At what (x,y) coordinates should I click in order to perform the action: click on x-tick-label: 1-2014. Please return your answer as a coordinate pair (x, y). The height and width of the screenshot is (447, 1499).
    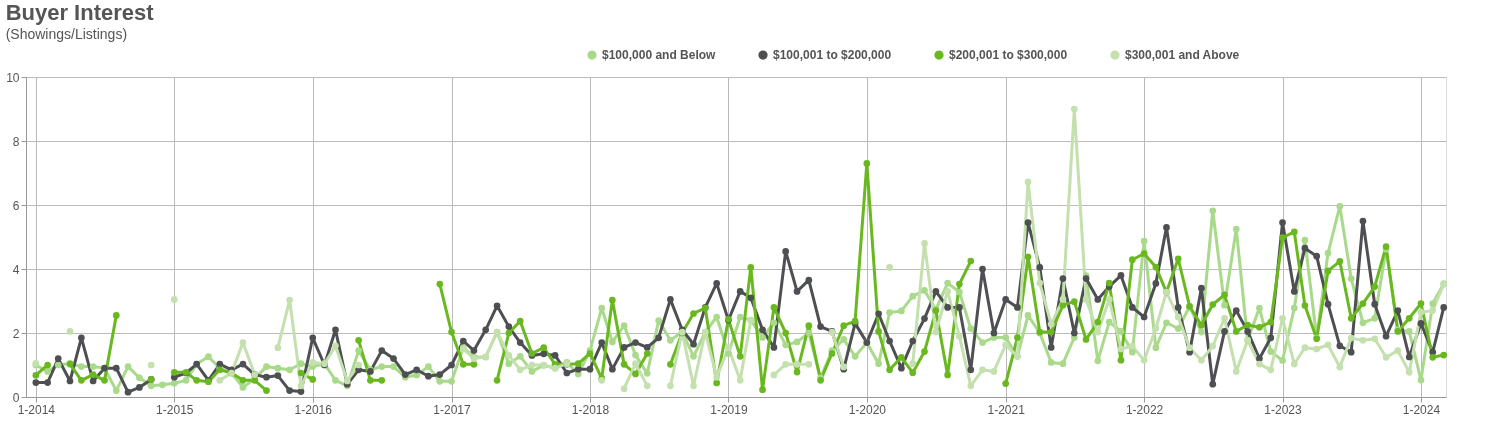
    Looking at the image, I should click on (36, 409).